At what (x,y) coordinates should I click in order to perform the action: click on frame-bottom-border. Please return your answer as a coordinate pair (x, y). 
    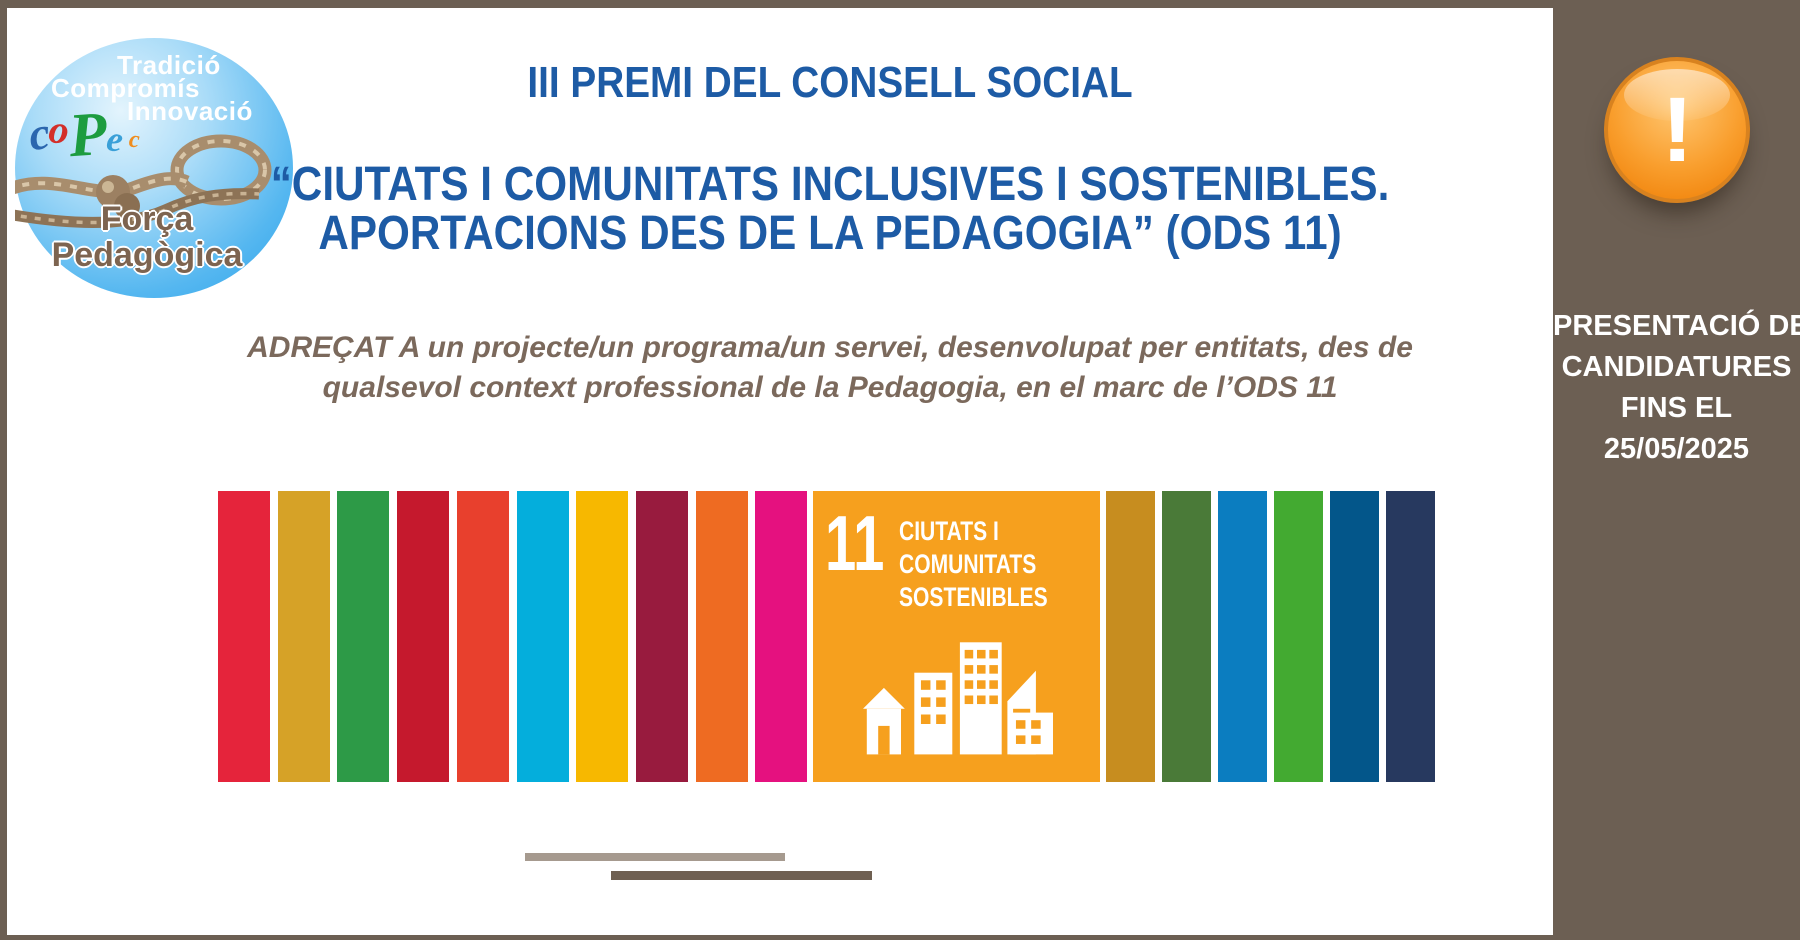
    Looking at the image, I should click on (900, 937).